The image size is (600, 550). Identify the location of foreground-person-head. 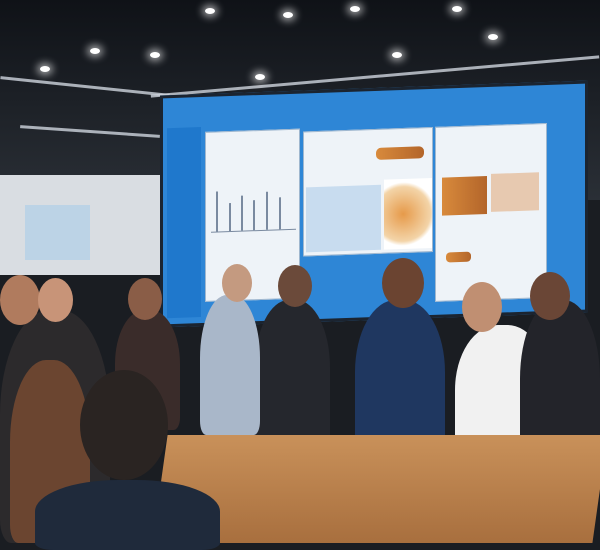
(124, 425).